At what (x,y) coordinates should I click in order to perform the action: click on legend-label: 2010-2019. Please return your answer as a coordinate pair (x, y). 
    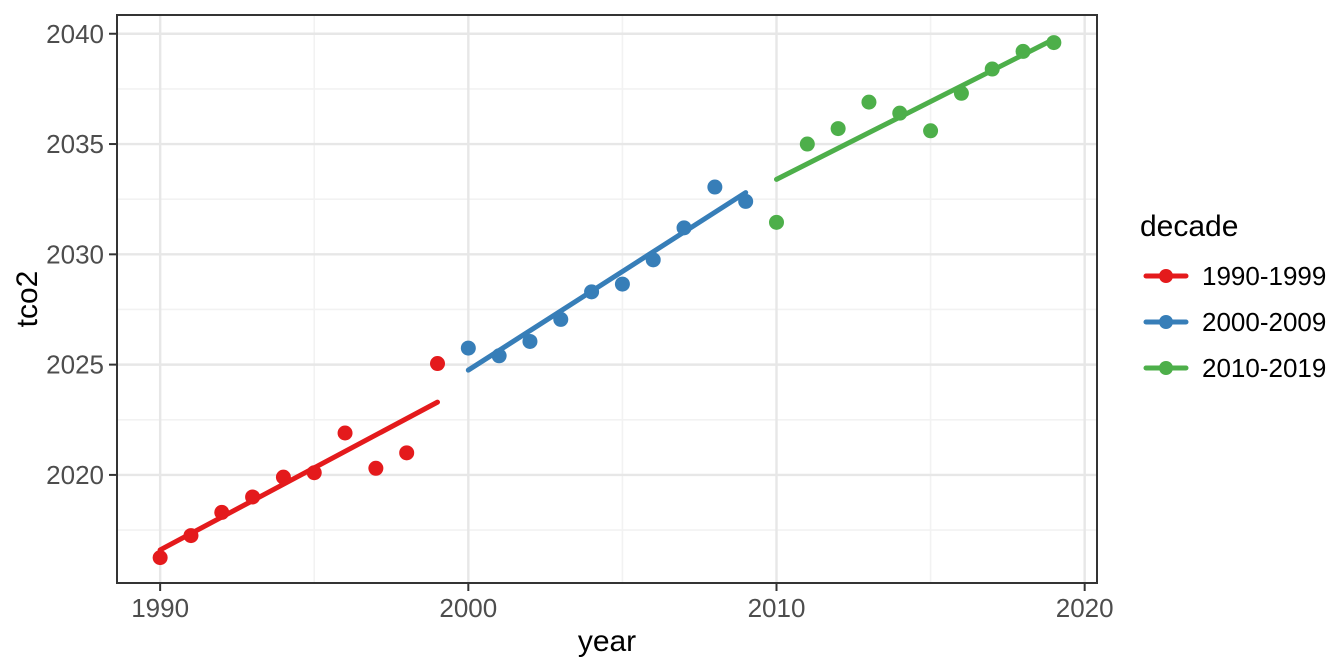
    Looking at the image, I should click on (1264, 368).